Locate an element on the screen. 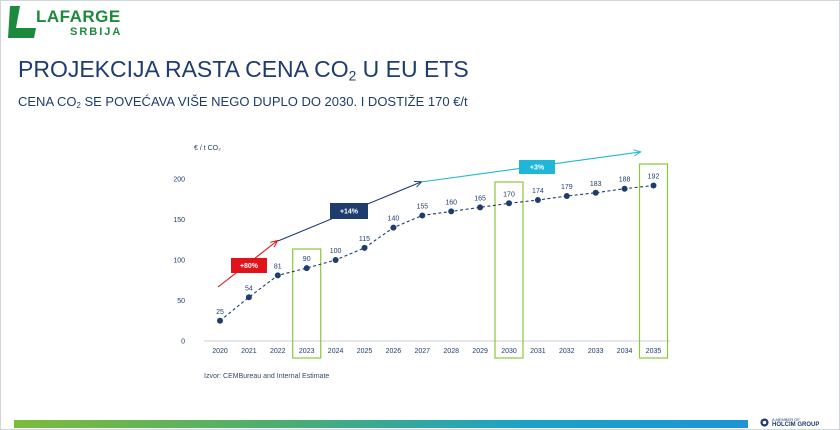  growth-badge-label: +14% is located at coordinates (349, 212).